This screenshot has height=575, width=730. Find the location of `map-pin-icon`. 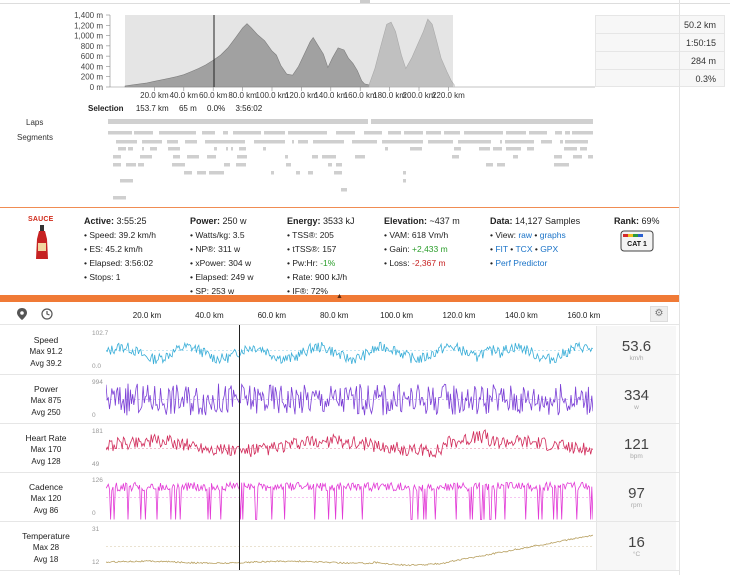

map-pin-icon is located at coordinates (22, 315).